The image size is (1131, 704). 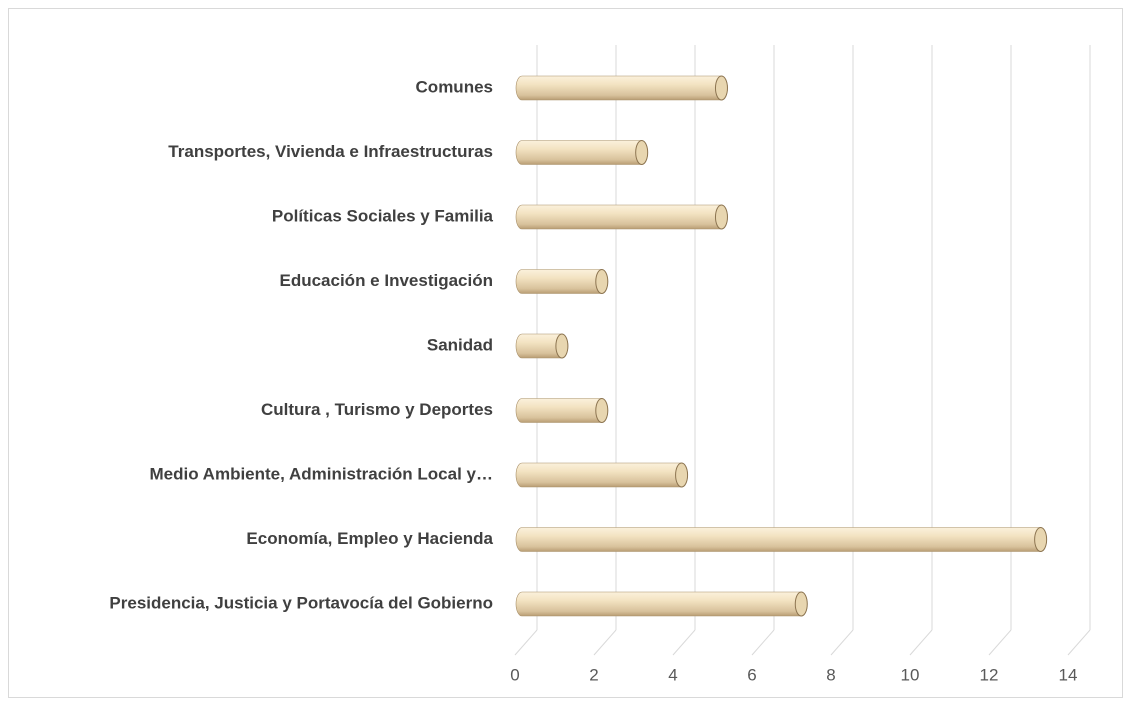 What do you see at coordinates (386, 280) in the screenshot?
I see `category-label: Educación e Investigación` at bounding box center [386, 280].